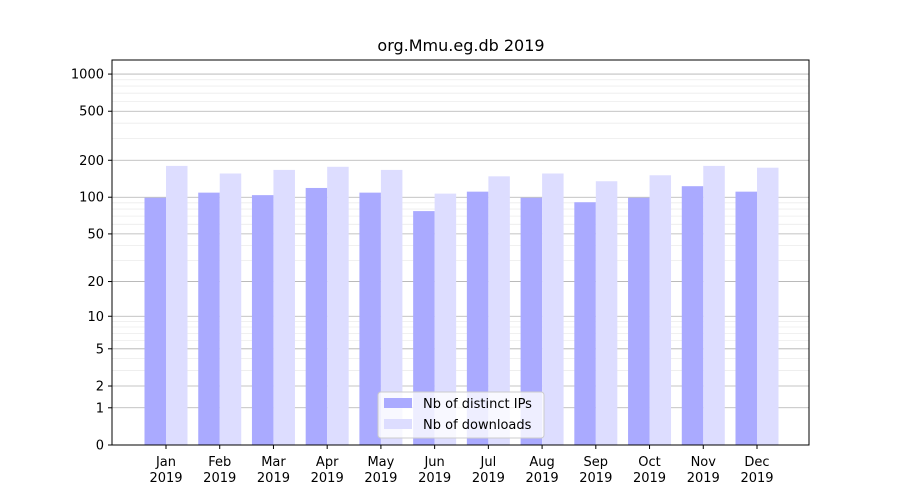  Describe the element at coordinates (488, 462) in the screenshot. I see `x-tick-label-month: Jul` at that location.